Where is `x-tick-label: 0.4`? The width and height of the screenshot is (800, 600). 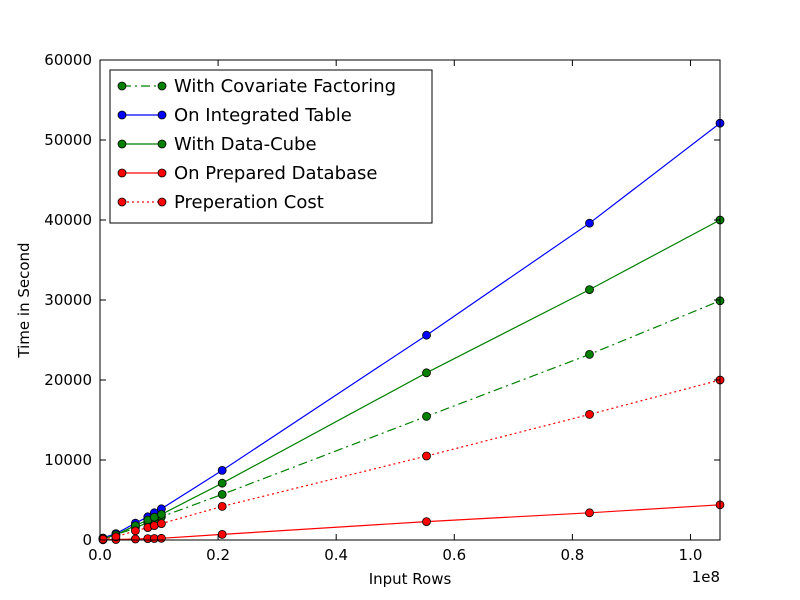 x-tick-label: 0.4 is located at coordinates (336, 555).